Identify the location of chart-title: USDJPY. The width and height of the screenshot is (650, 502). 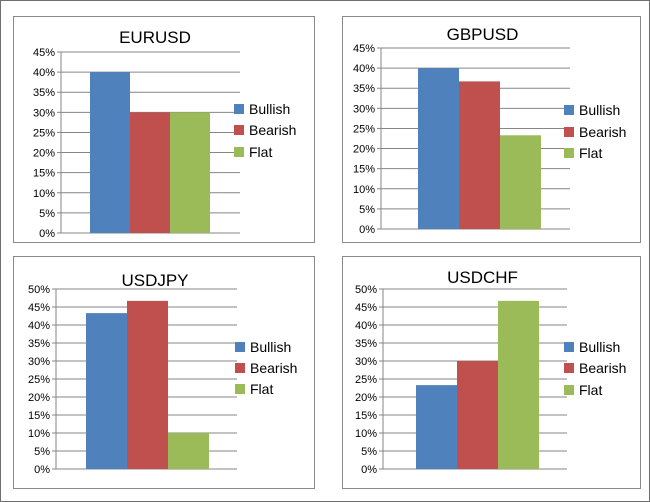
(154, 280).